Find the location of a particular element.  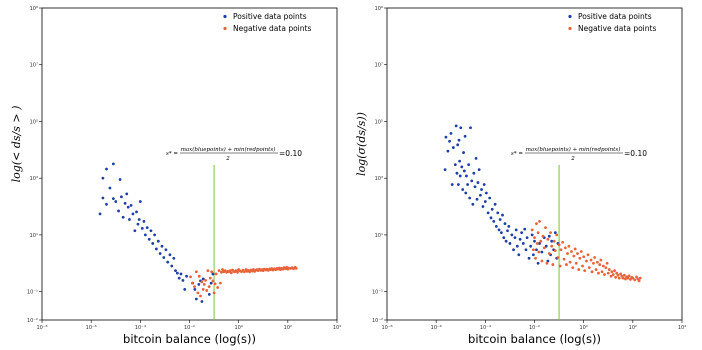

y-axis-label: log(σ(ds/s)) is located at coordinates (361, 144).